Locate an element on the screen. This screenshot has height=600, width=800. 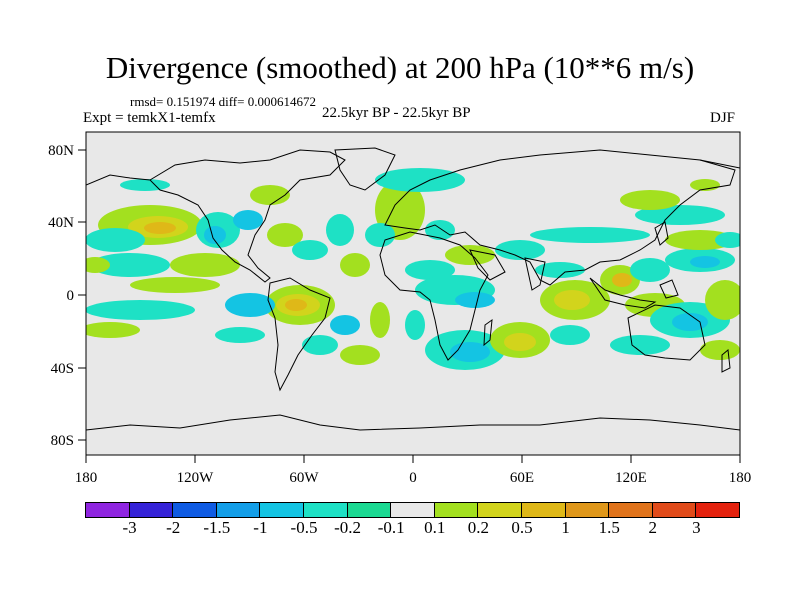
colorbar-label: 3 is located at coordinates (696, 527).